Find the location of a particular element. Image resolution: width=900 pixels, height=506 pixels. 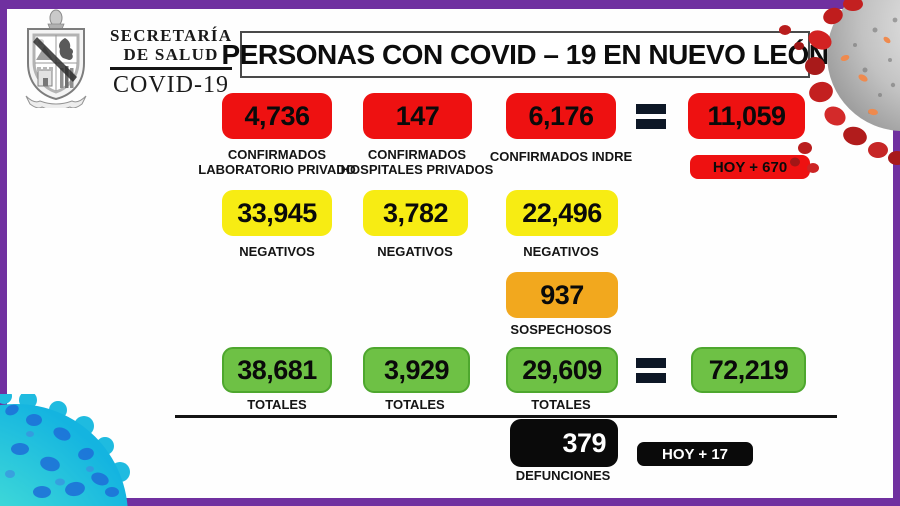

negatives-indre-value: 22,496 is located at coordinates (562, 213).